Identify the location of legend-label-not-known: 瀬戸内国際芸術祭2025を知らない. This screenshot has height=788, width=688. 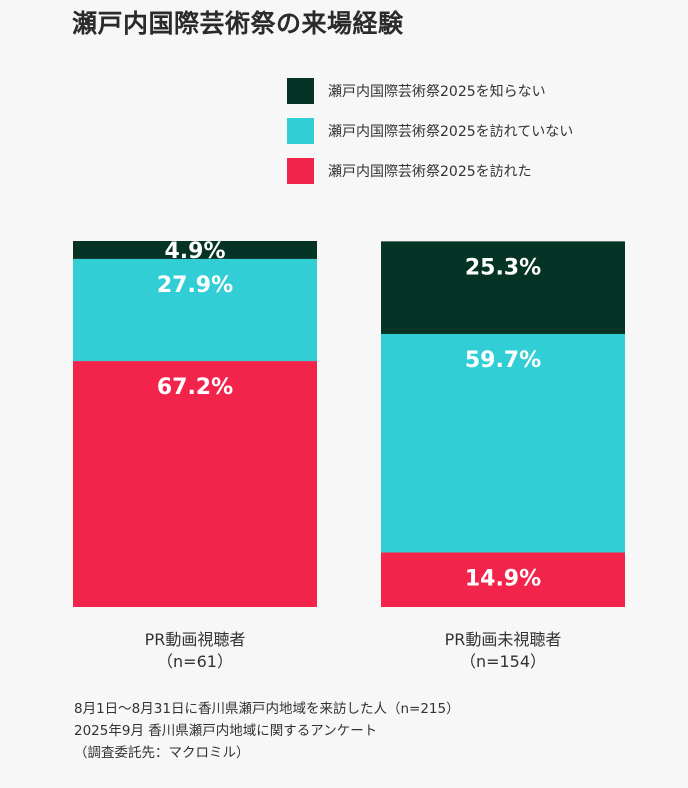
(437, 92).